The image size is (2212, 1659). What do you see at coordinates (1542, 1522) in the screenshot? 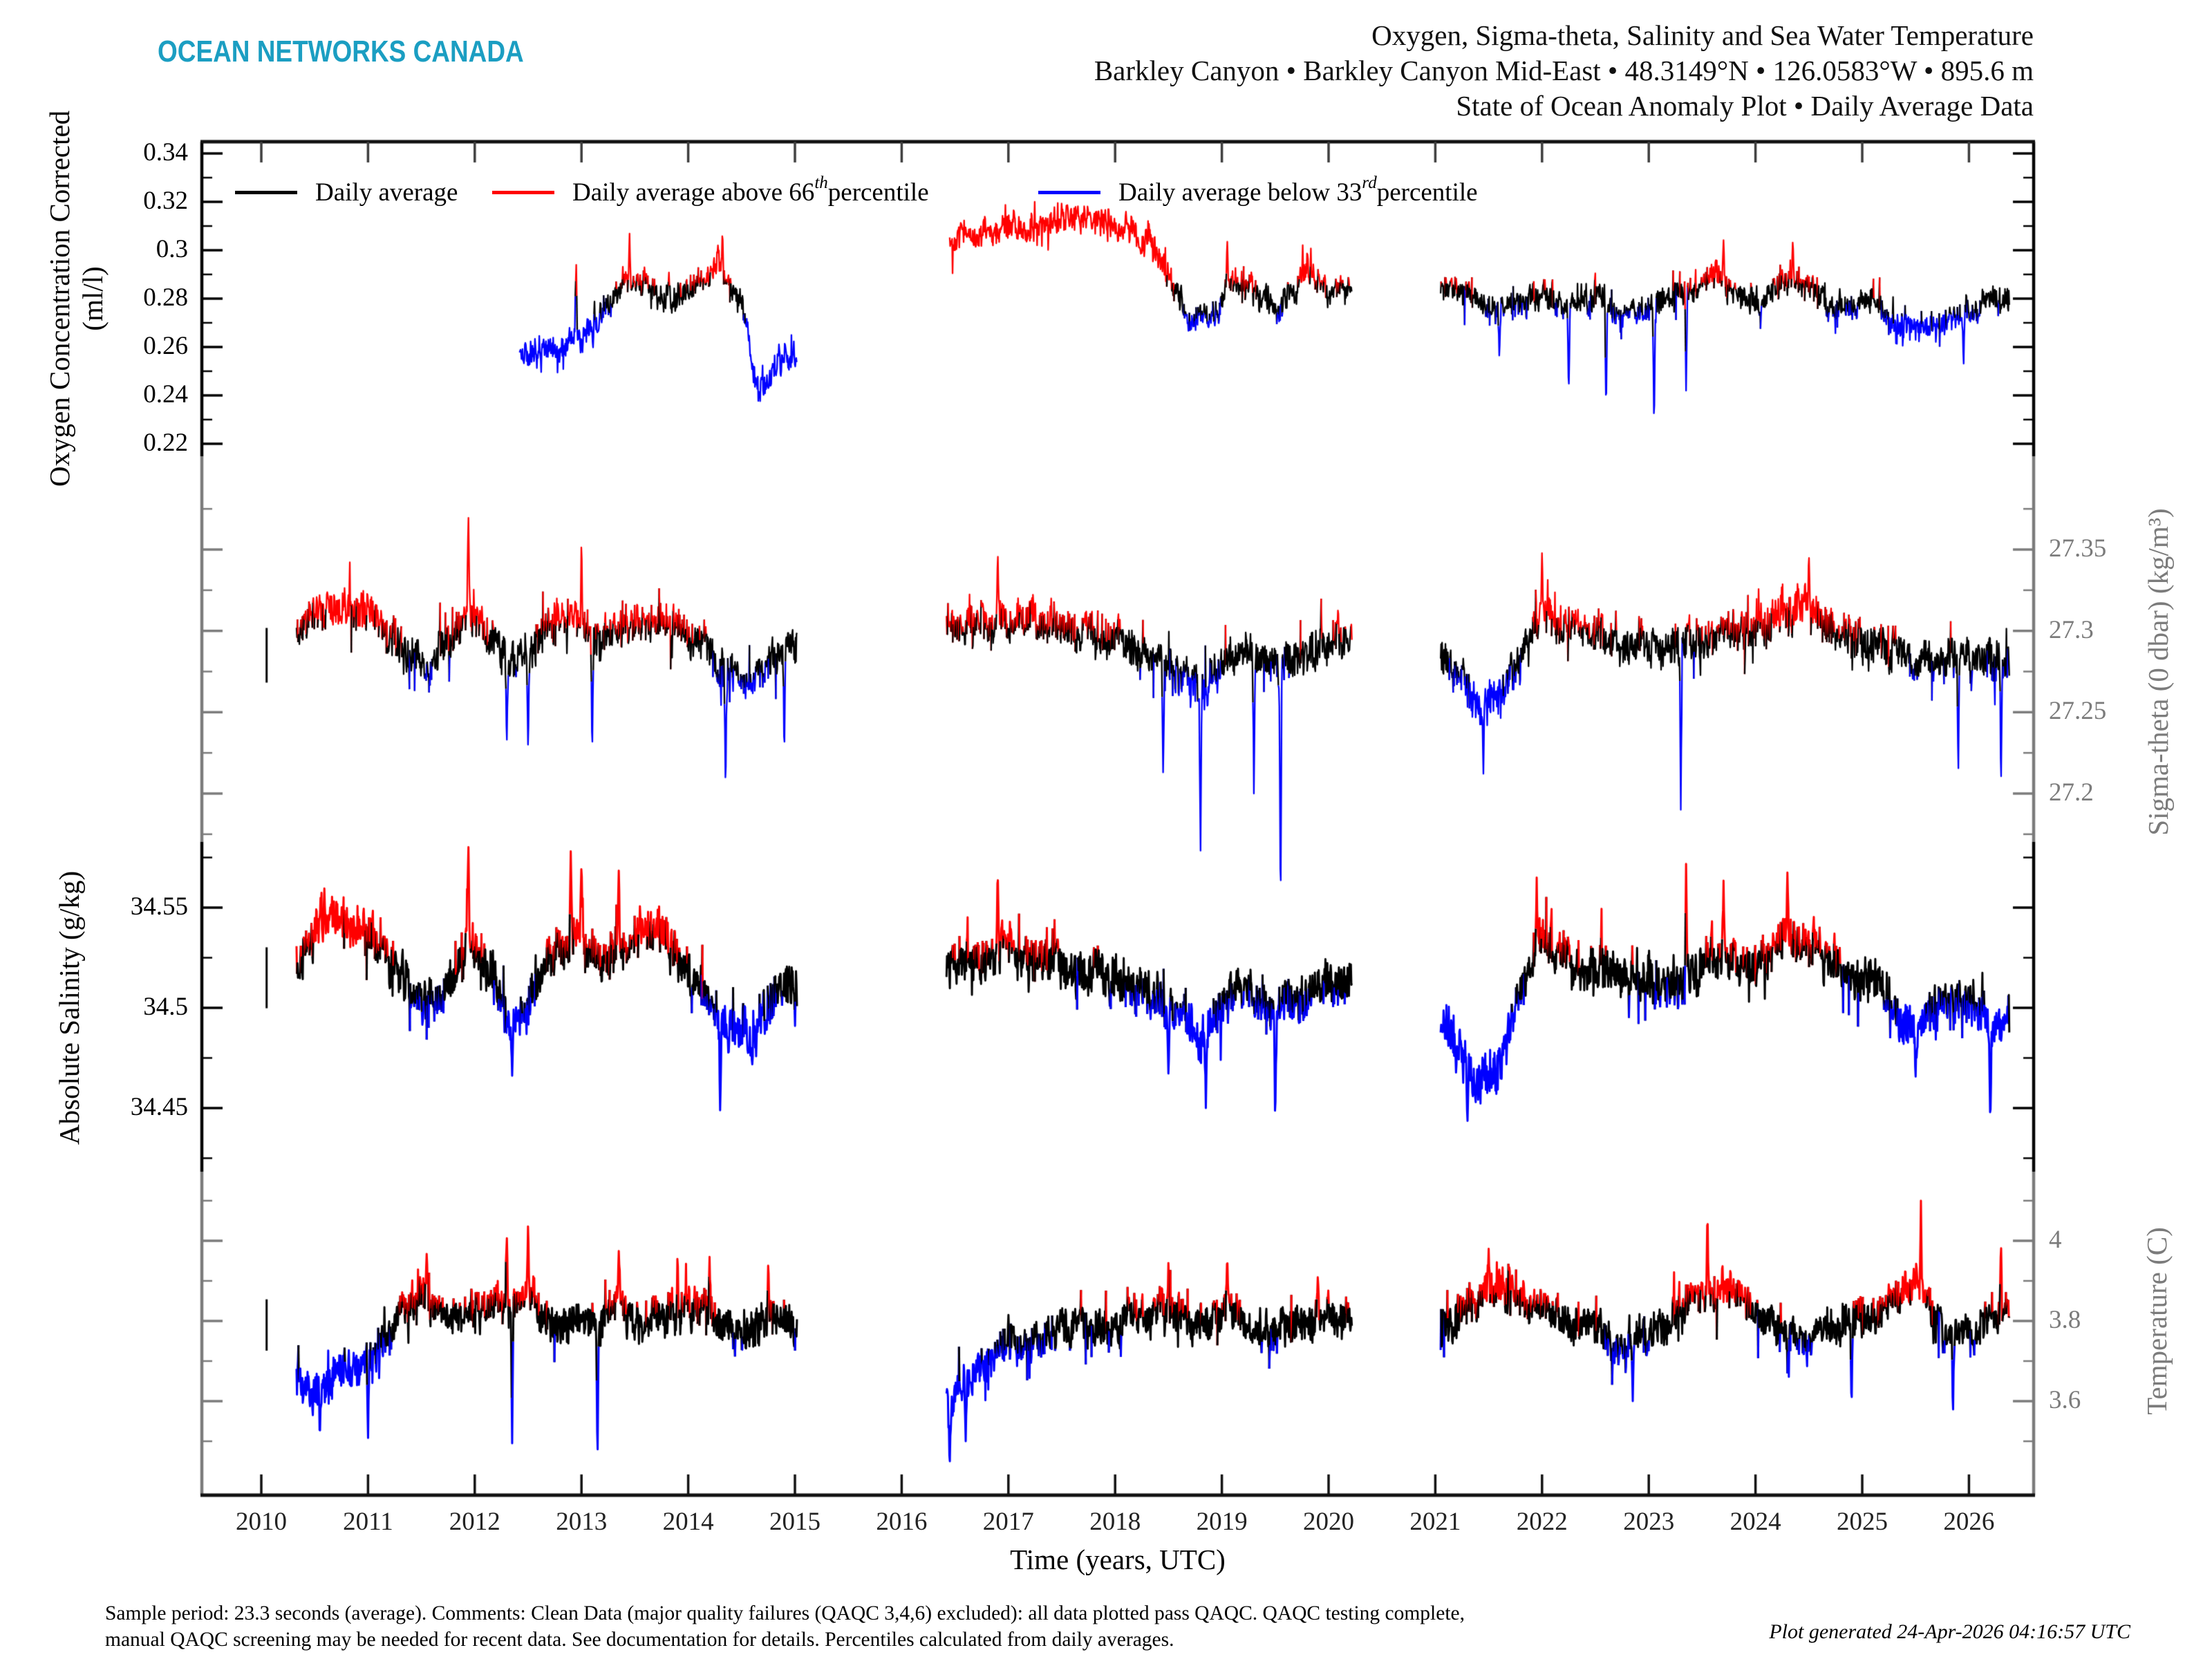
I see `x-tick-label-2022: 2022` at bounding box center [1542, 1522].